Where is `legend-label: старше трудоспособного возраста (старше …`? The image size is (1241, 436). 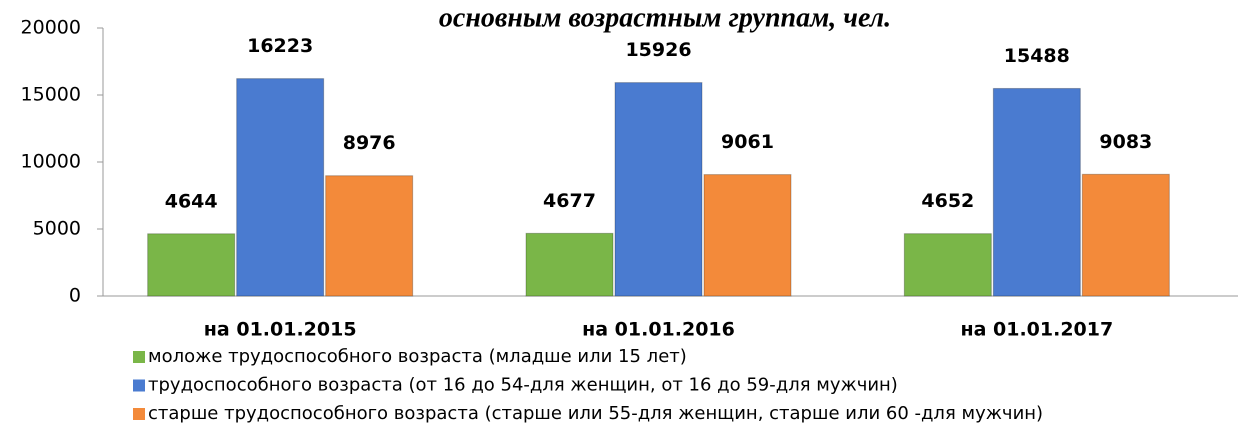 legend-label: старше трудоспособного возраста (старше … is located at coordinates (595, 413).